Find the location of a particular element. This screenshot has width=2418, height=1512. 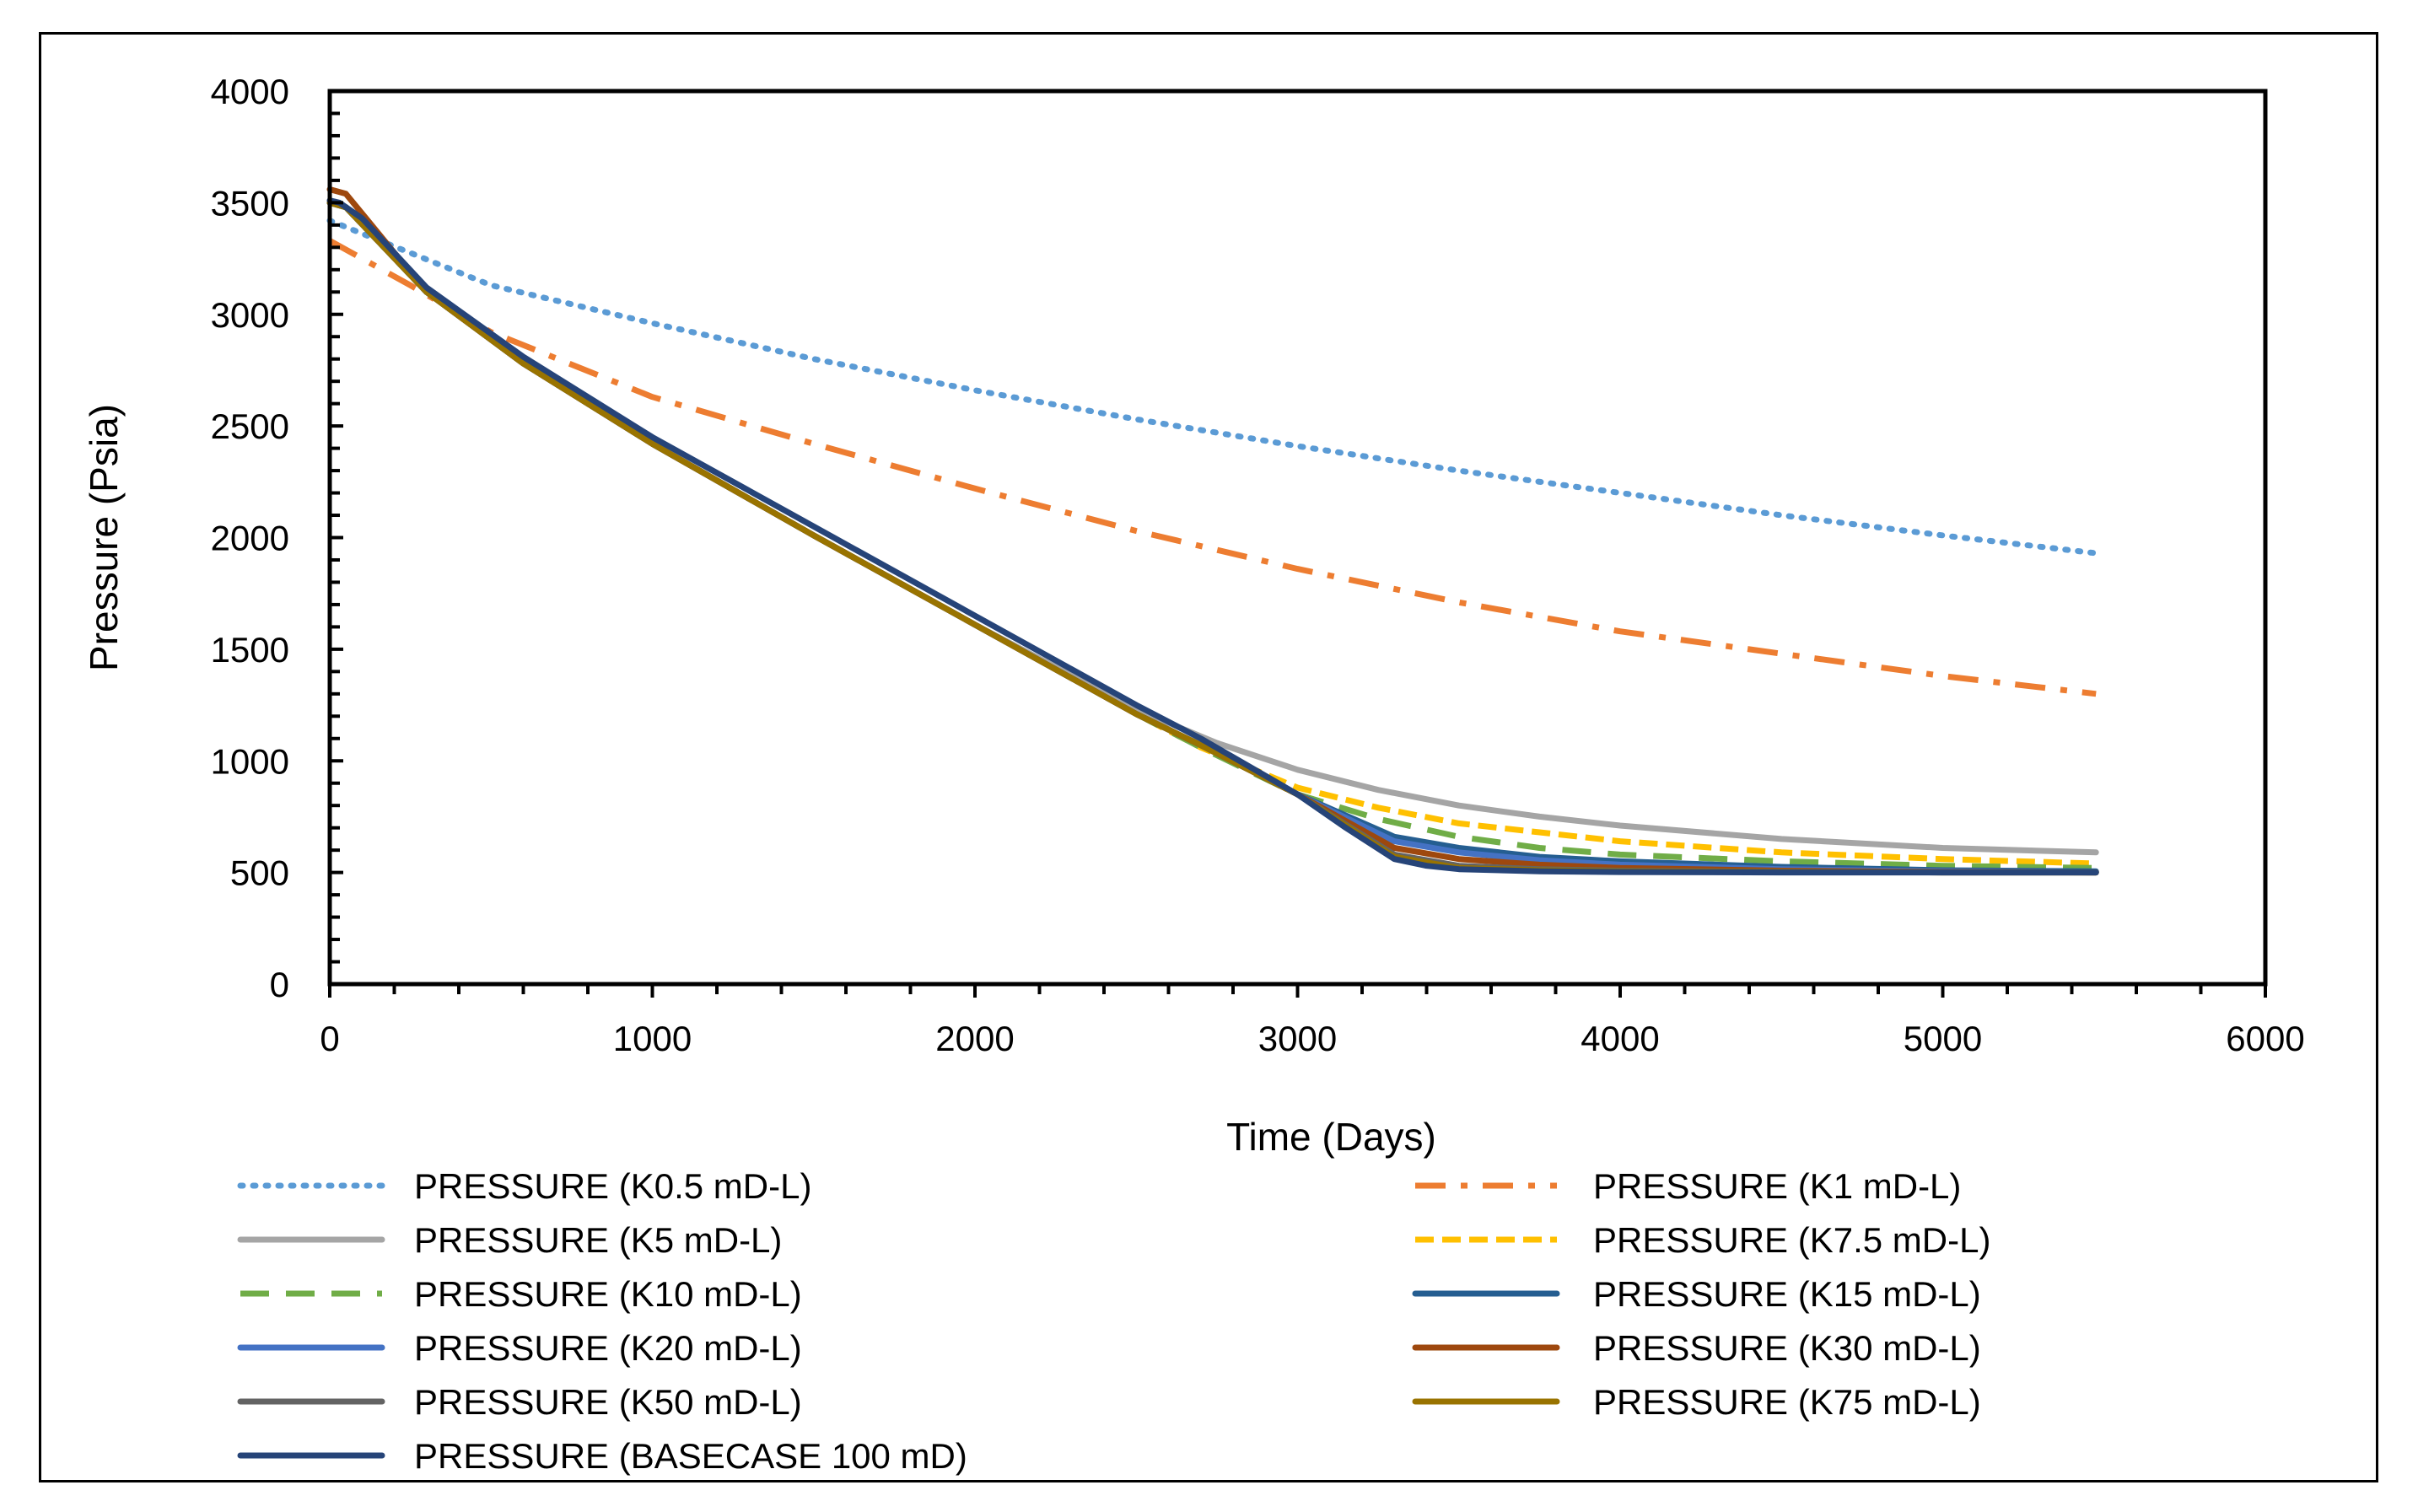

x-axis-title: Time (Days) is located at coordinates (1331, 1137).